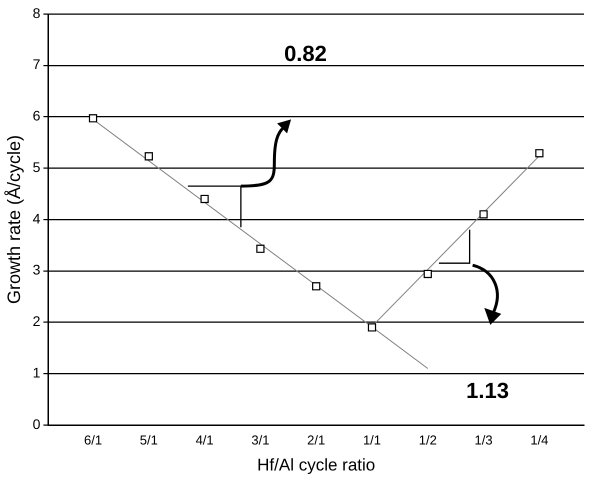 Image resolution: width=592 pixels, height=480 pixels. Describe the element at coordinates (149, 440) in the screenshot. I see `x-tick-label: 5/1` at that location.